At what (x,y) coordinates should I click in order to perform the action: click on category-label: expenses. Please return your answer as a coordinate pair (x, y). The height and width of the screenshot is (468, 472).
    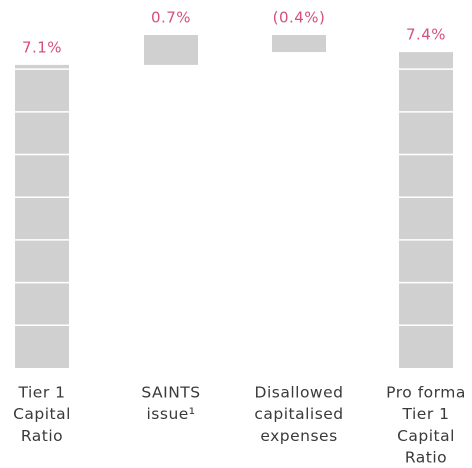
    Looking at the image, I should click on (298, 436).